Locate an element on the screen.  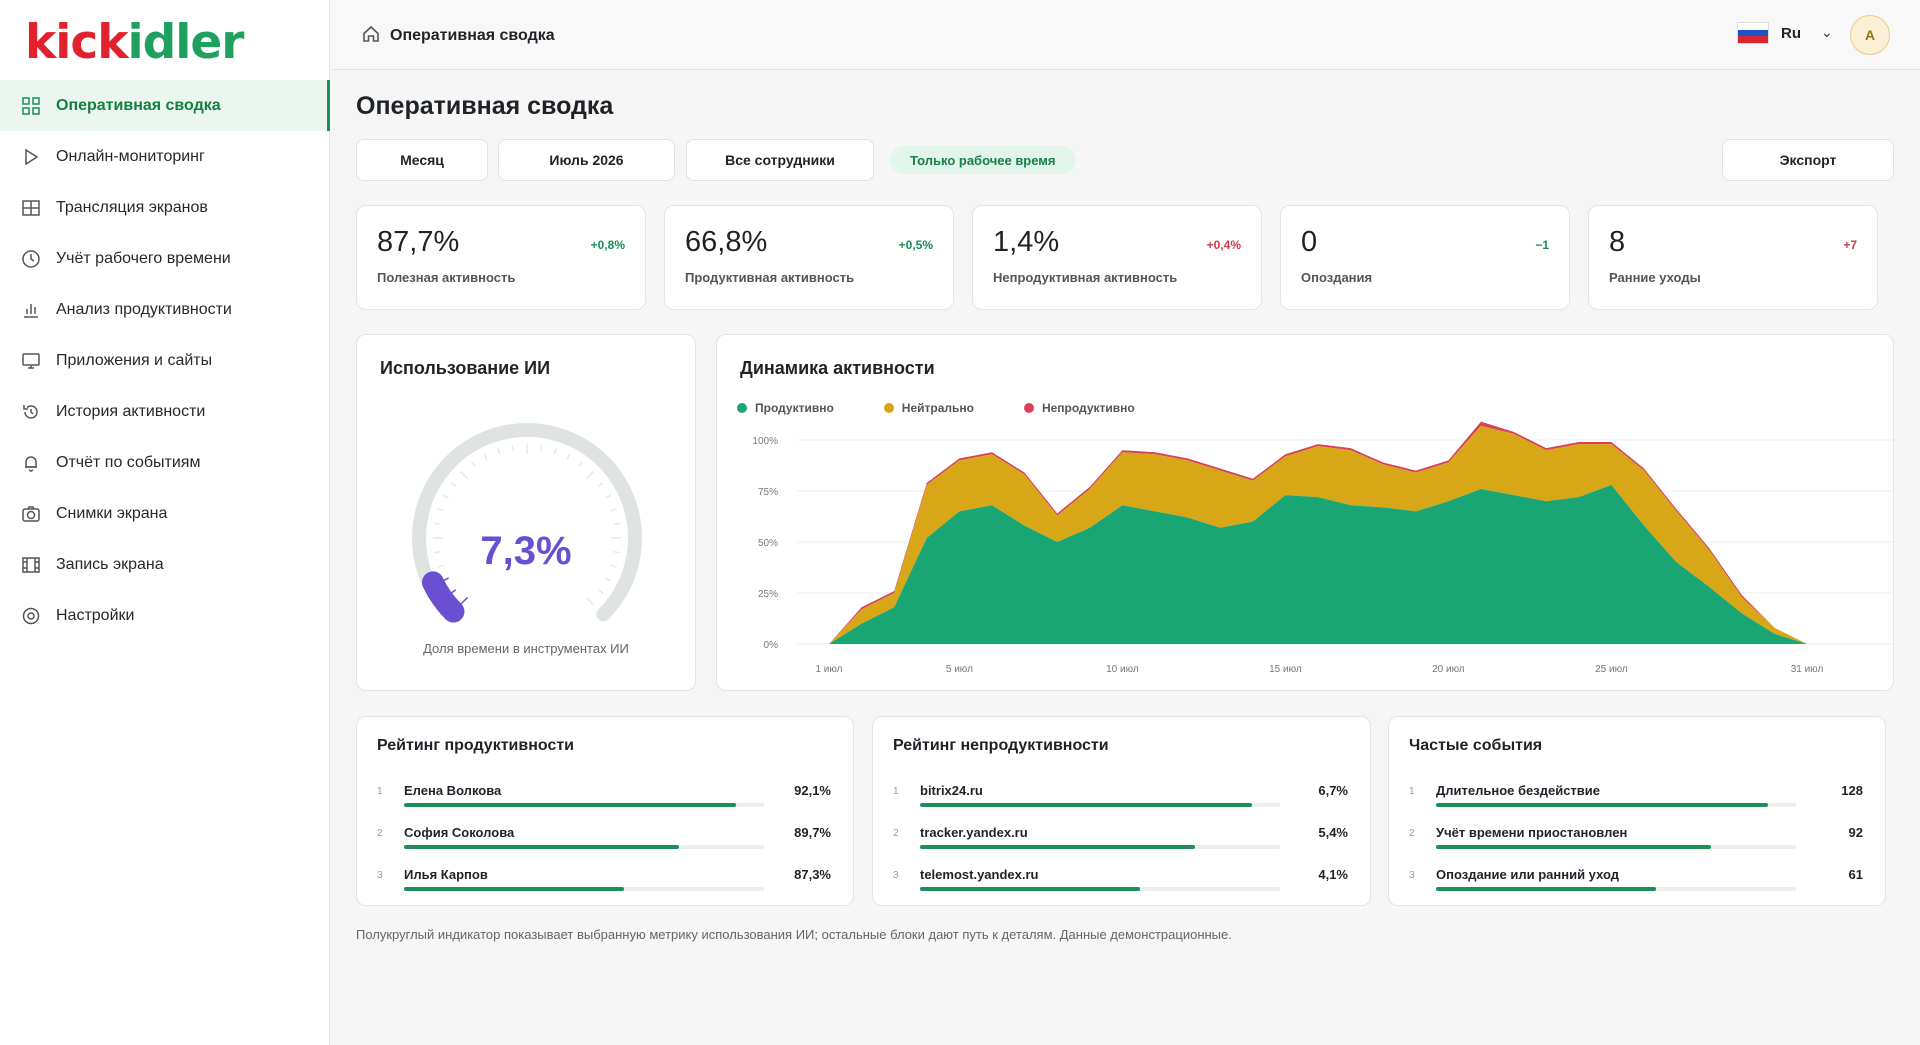
sidebar-item-2: Онлайн-мониторинг is located at coordinates (165, 156).